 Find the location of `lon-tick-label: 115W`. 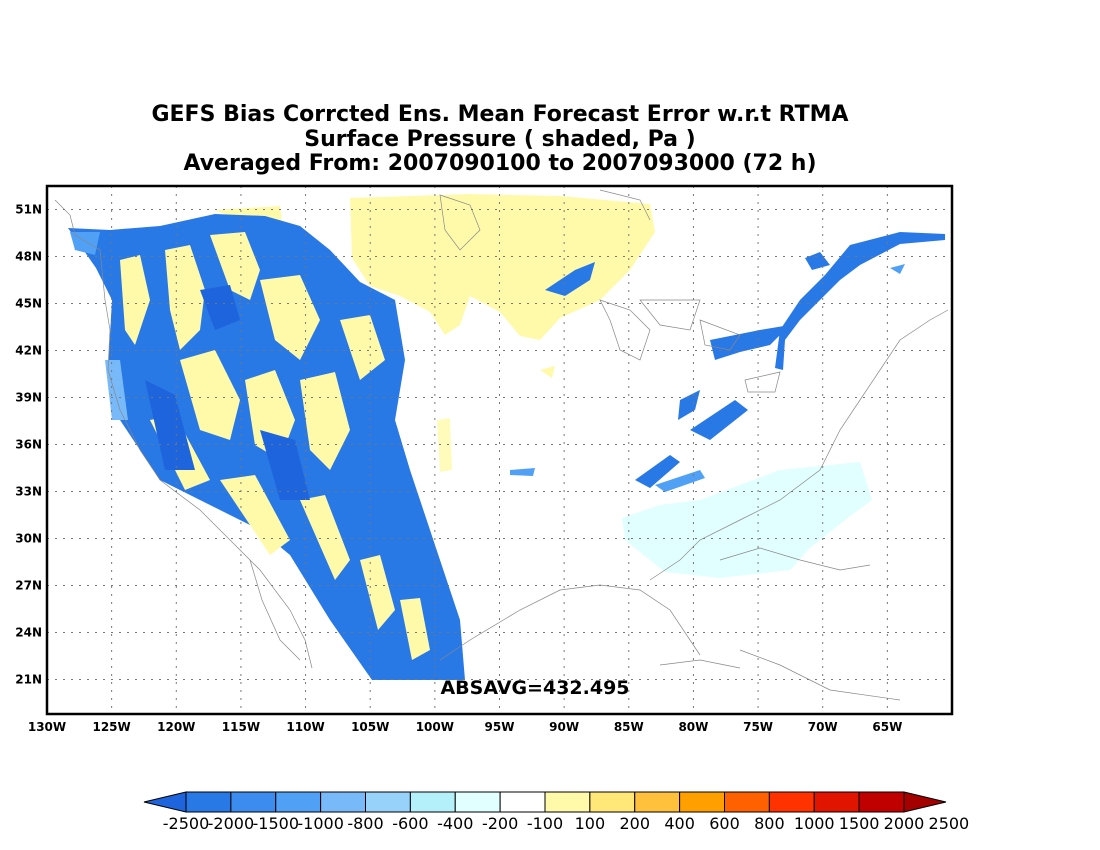

lon-tick-label: 115W is located at coordinates (241, 727).